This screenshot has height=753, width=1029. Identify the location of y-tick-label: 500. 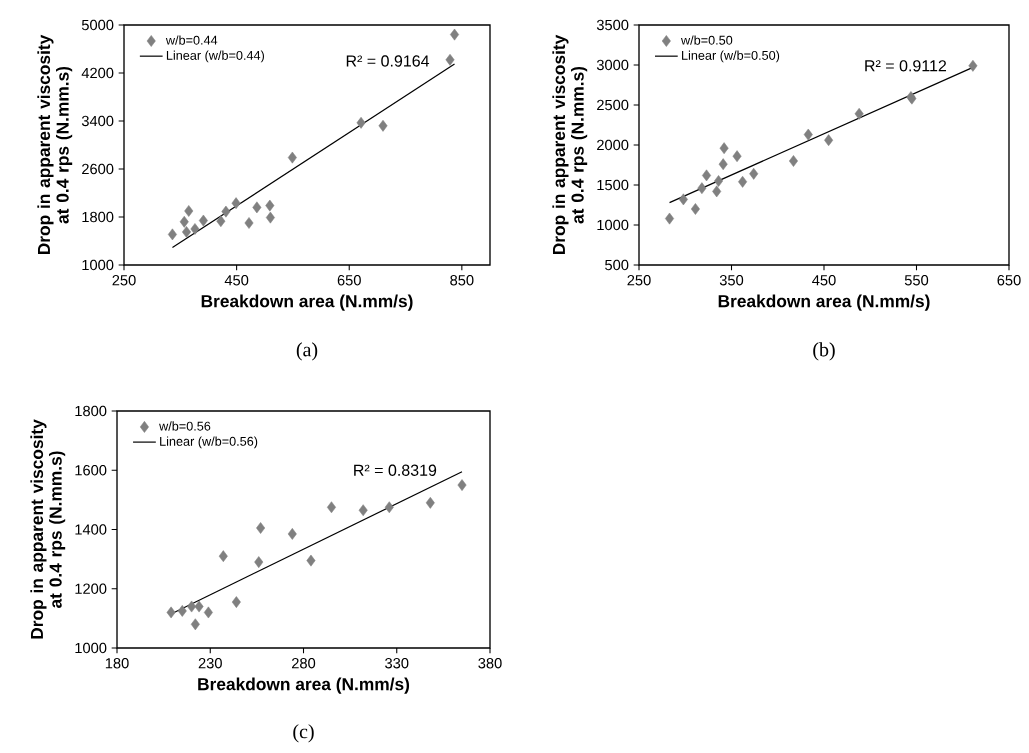
(617, 265).